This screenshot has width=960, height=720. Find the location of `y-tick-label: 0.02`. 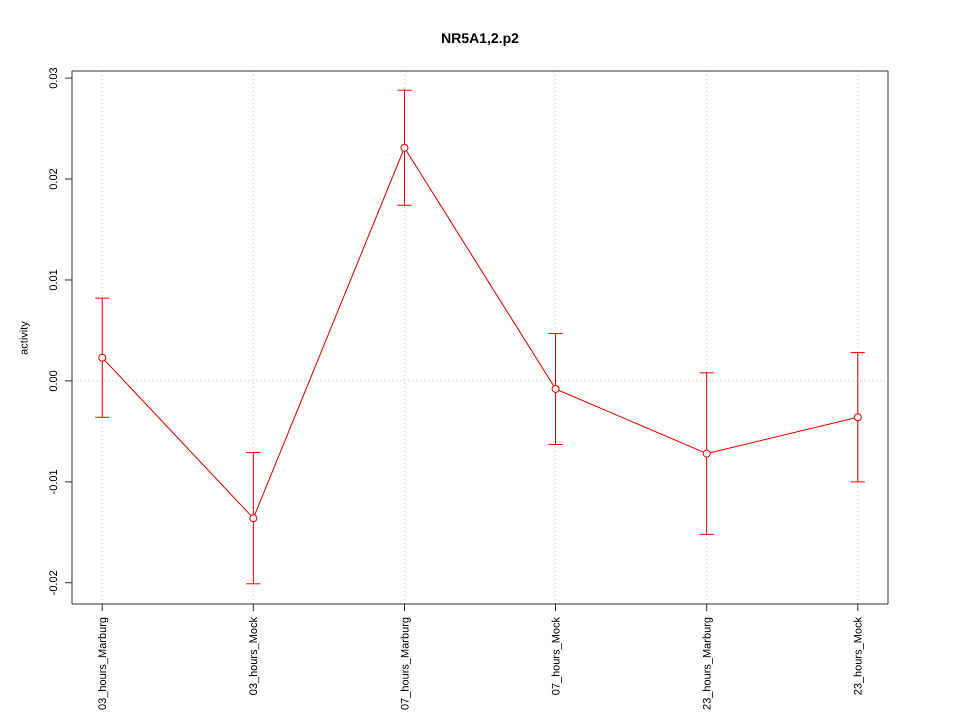

y-tick-label: 0.02 is located at coordinates (54, 179).